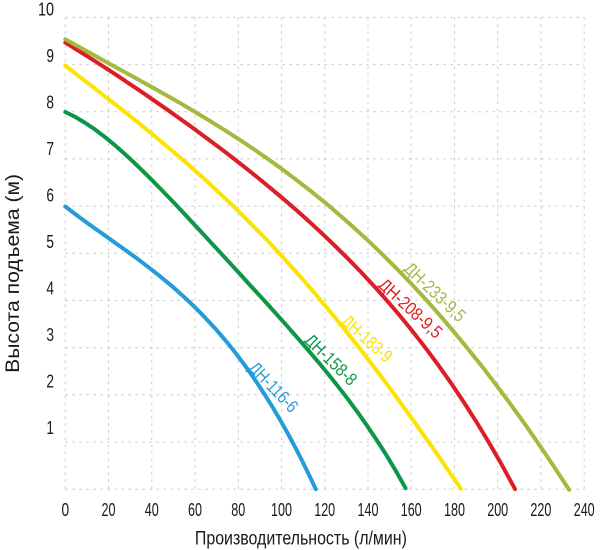 The image size is (600, 550). Describe the element at coordinates (324, 510) in the screenshot. I see `svg-text: 120` at that location.